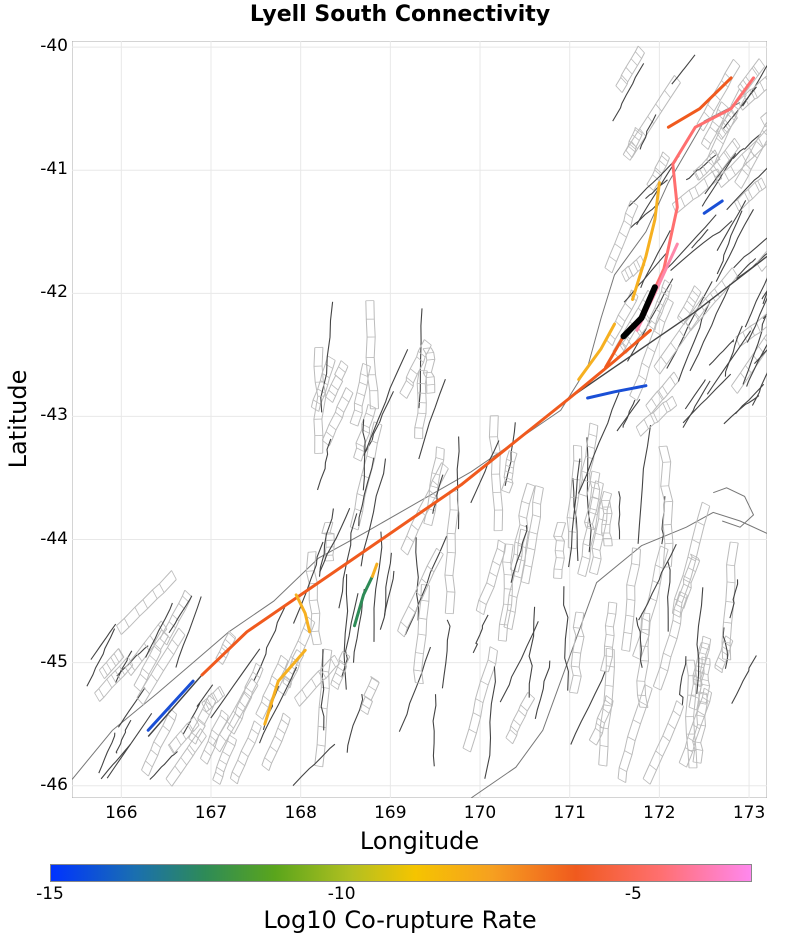 This screenshot has height=945, width=800. Describe the element at coordinates (54, 784) in the screenshot. I see `y-tick-label: -46` at that location.